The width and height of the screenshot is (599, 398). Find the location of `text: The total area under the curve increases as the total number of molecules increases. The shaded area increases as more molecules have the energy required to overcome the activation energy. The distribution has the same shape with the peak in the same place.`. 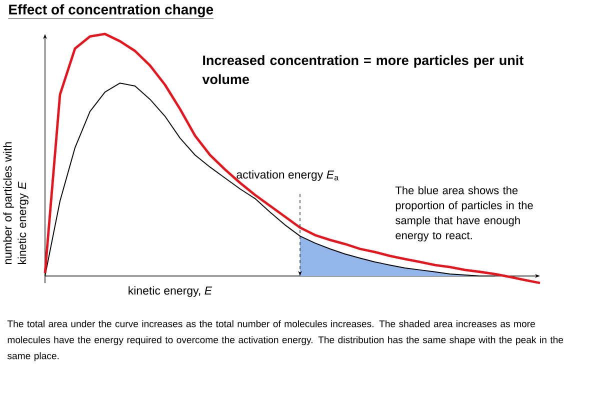

text: The total area under the curve increases as the total number of molecules increases. The shaded area increases as more molecules have the energy required to overcome the activation energy. The distribution has the same shape with the peak in the same place. is located at coordinates (285, 341).